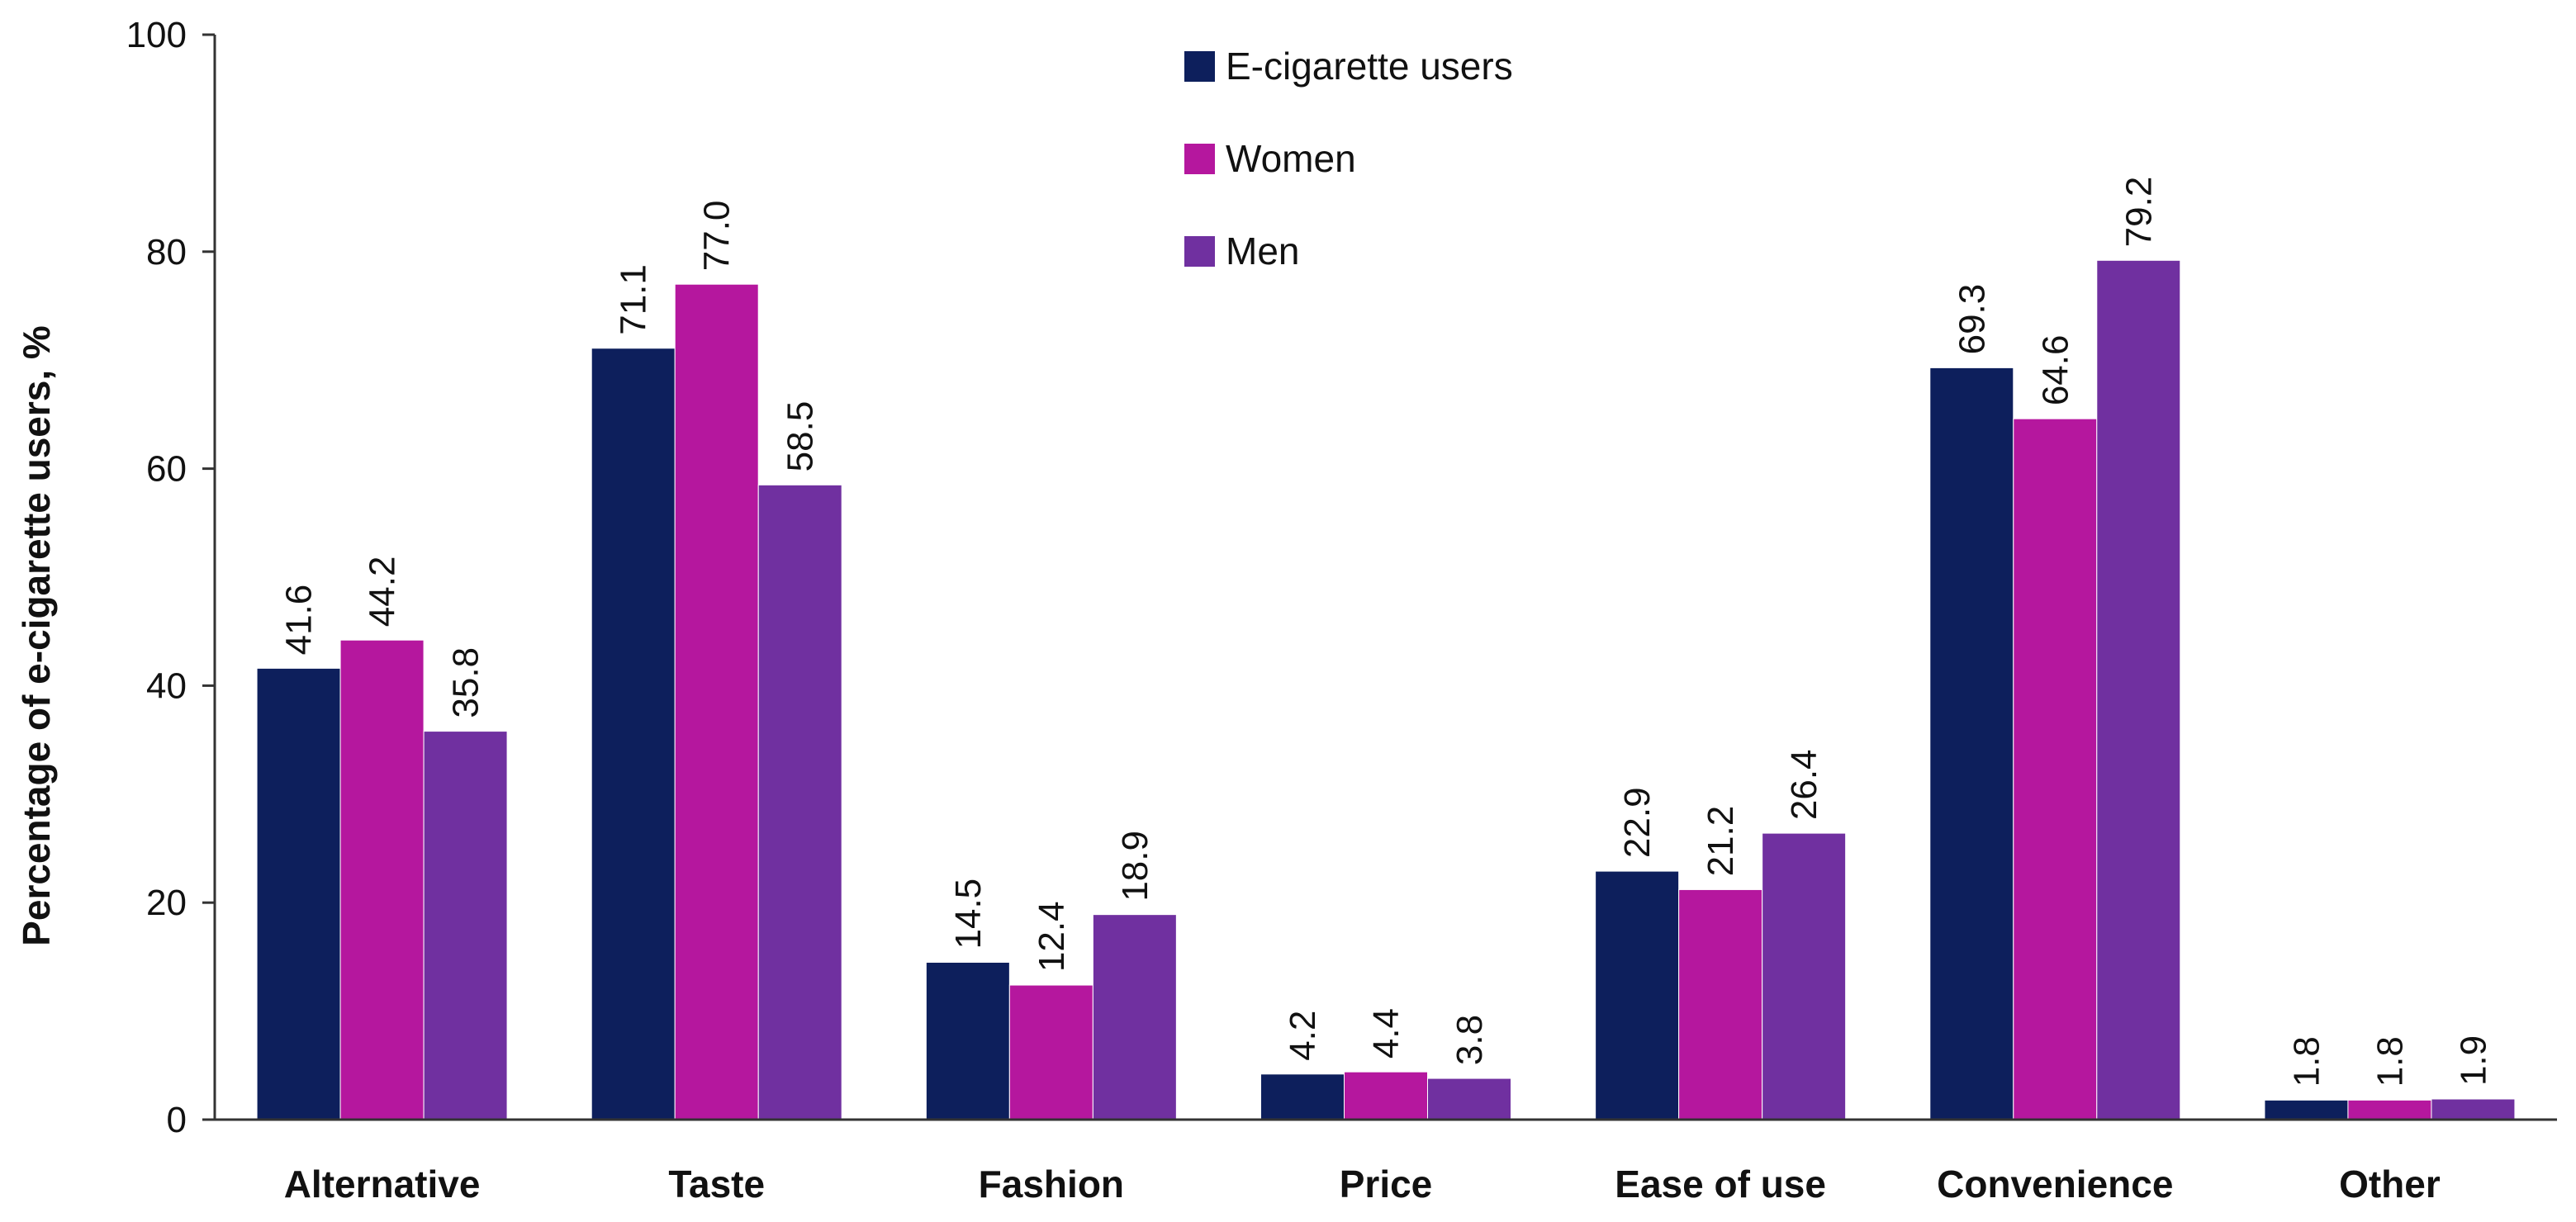 The height and width of the screenshot is (1222, 2576). What do you see at coordinates (1291, 158) in the screenshot?
I see `legend-label: Women` at bounding box center [1291, 158].